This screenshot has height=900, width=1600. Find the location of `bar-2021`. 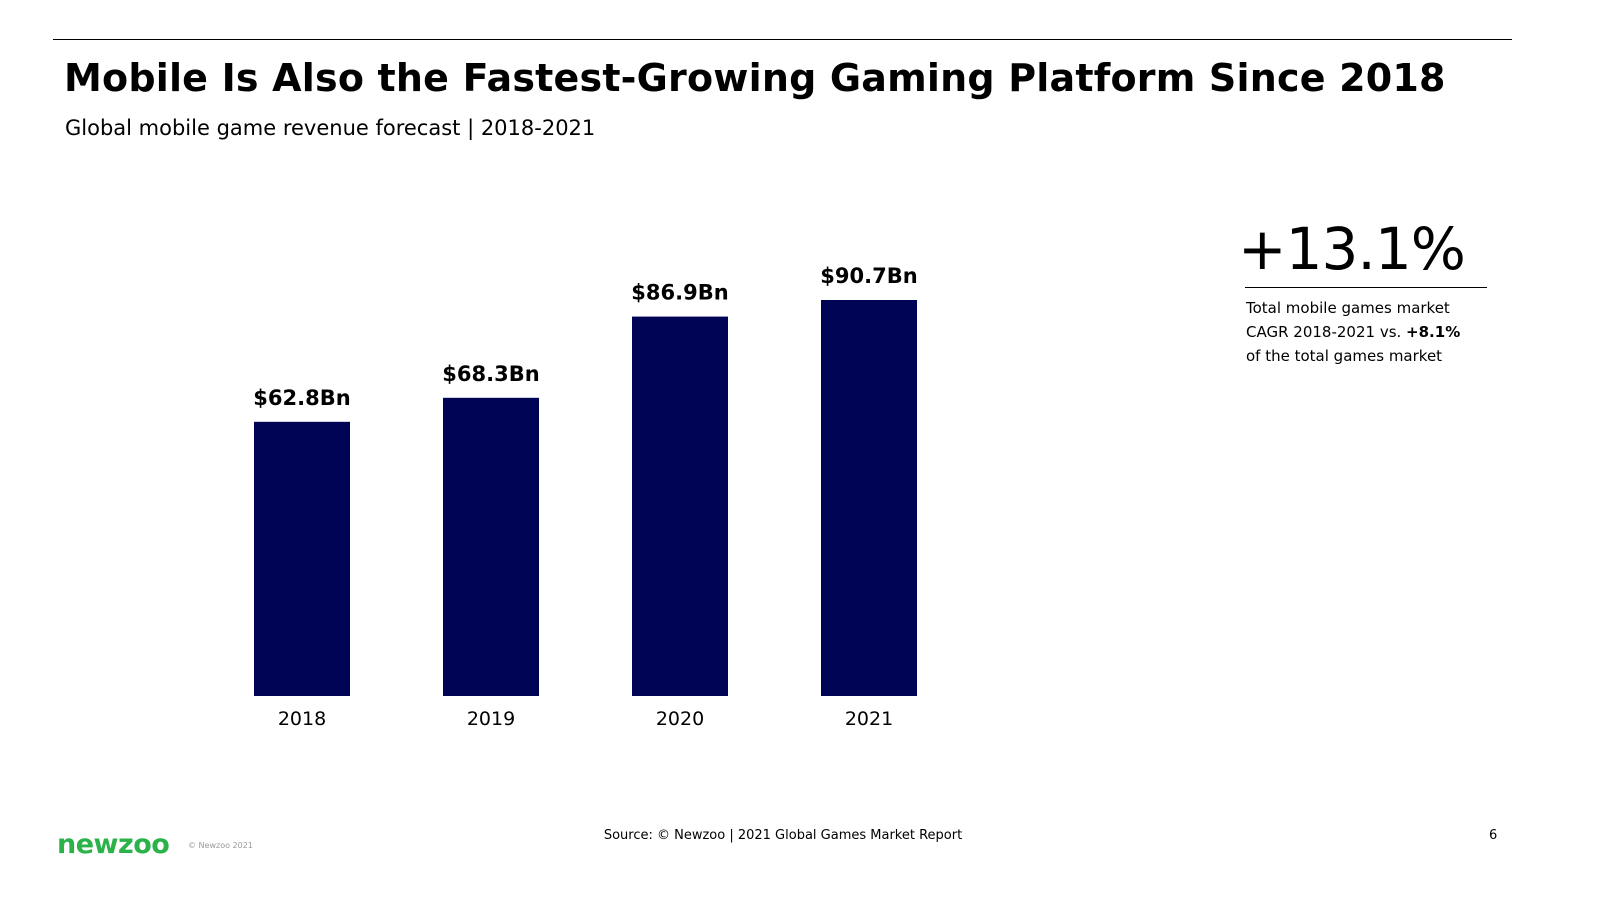

bar-2021 is located at coordinates (869, 498).